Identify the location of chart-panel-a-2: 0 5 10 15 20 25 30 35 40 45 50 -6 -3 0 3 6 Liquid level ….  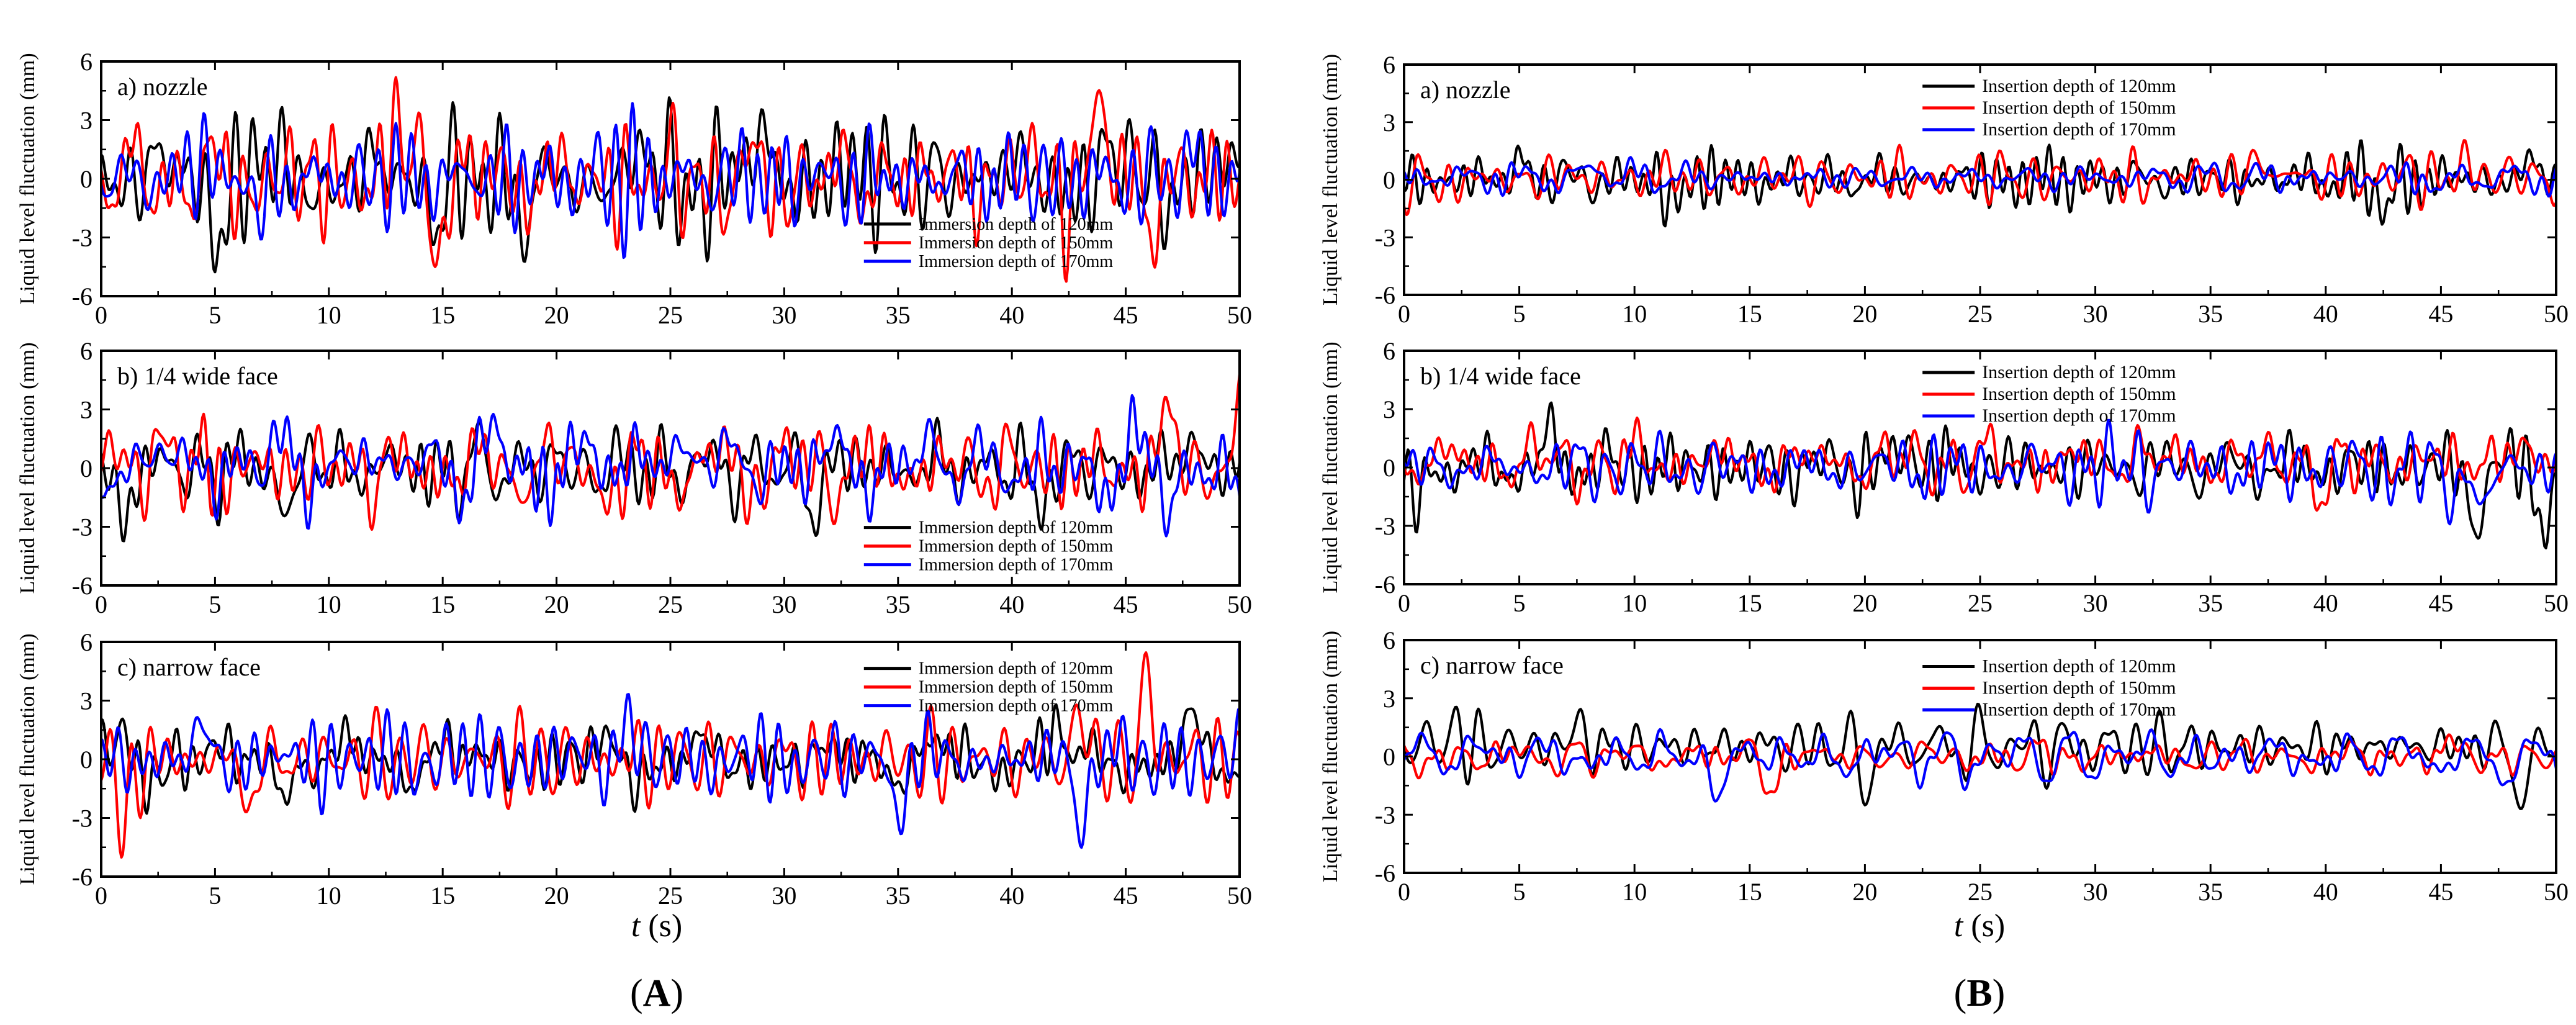
(634, 477).